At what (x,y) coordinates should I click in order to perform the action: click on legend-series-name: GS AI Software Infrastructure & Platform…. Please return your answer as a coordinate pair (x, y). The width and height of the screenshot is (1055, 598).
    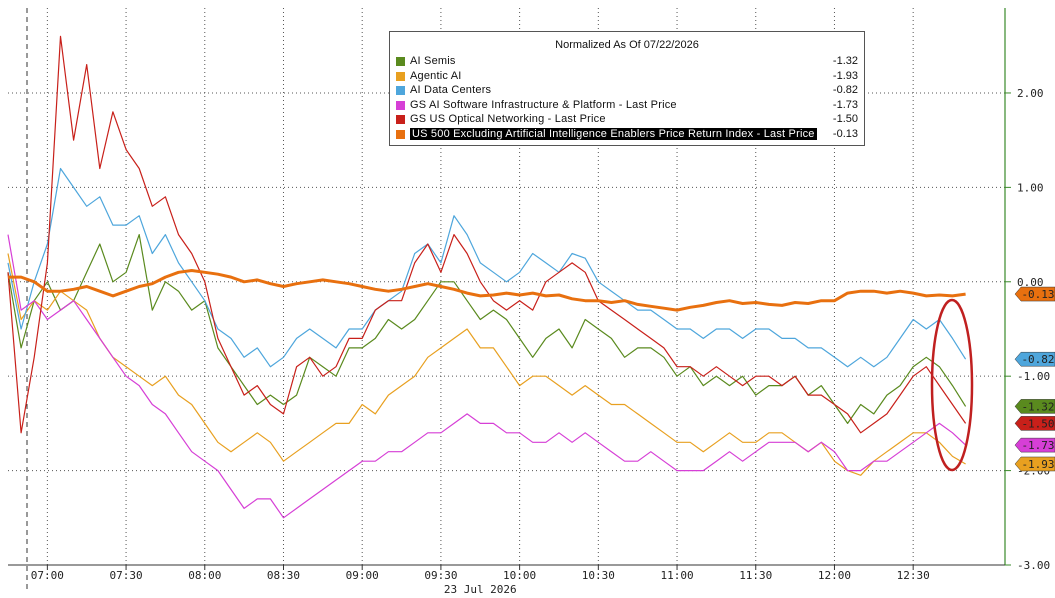
    Looking at the image, I should click on (543, 104).